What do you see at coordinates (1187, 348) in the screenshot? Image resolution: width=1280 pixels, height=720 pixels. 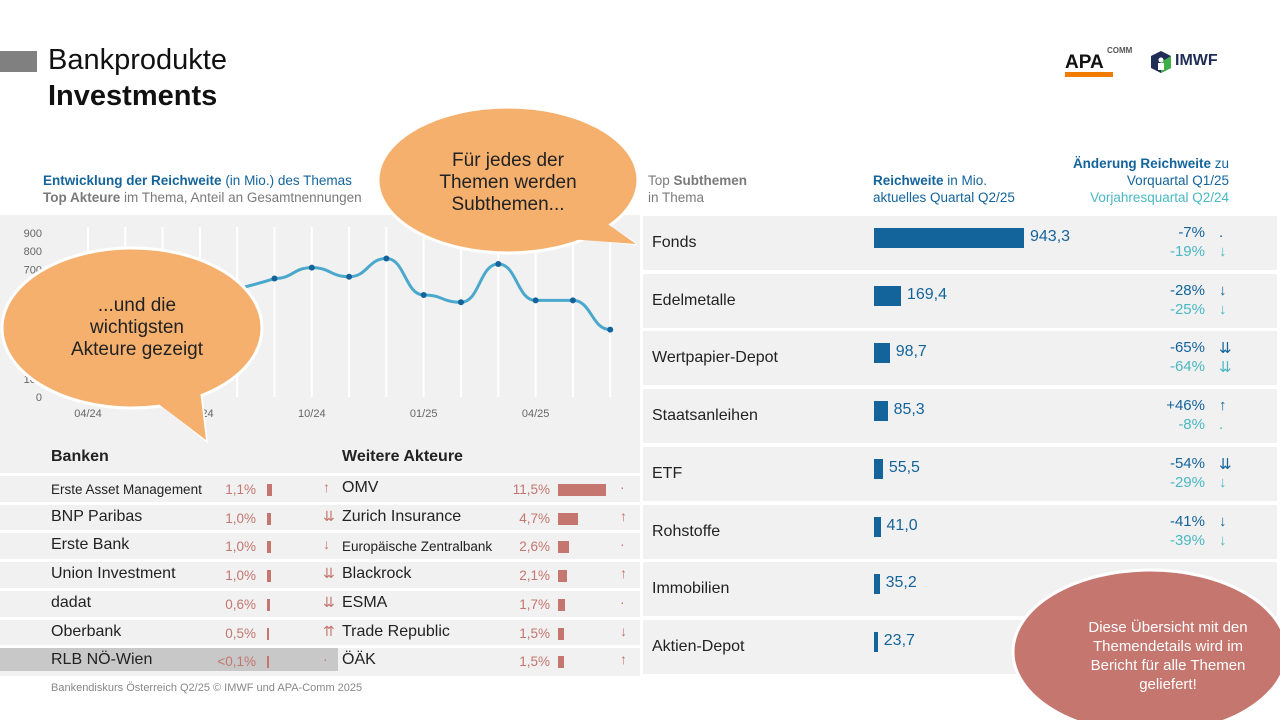 I see `change-quarter: -65%` at bounding box center [1187, 348].